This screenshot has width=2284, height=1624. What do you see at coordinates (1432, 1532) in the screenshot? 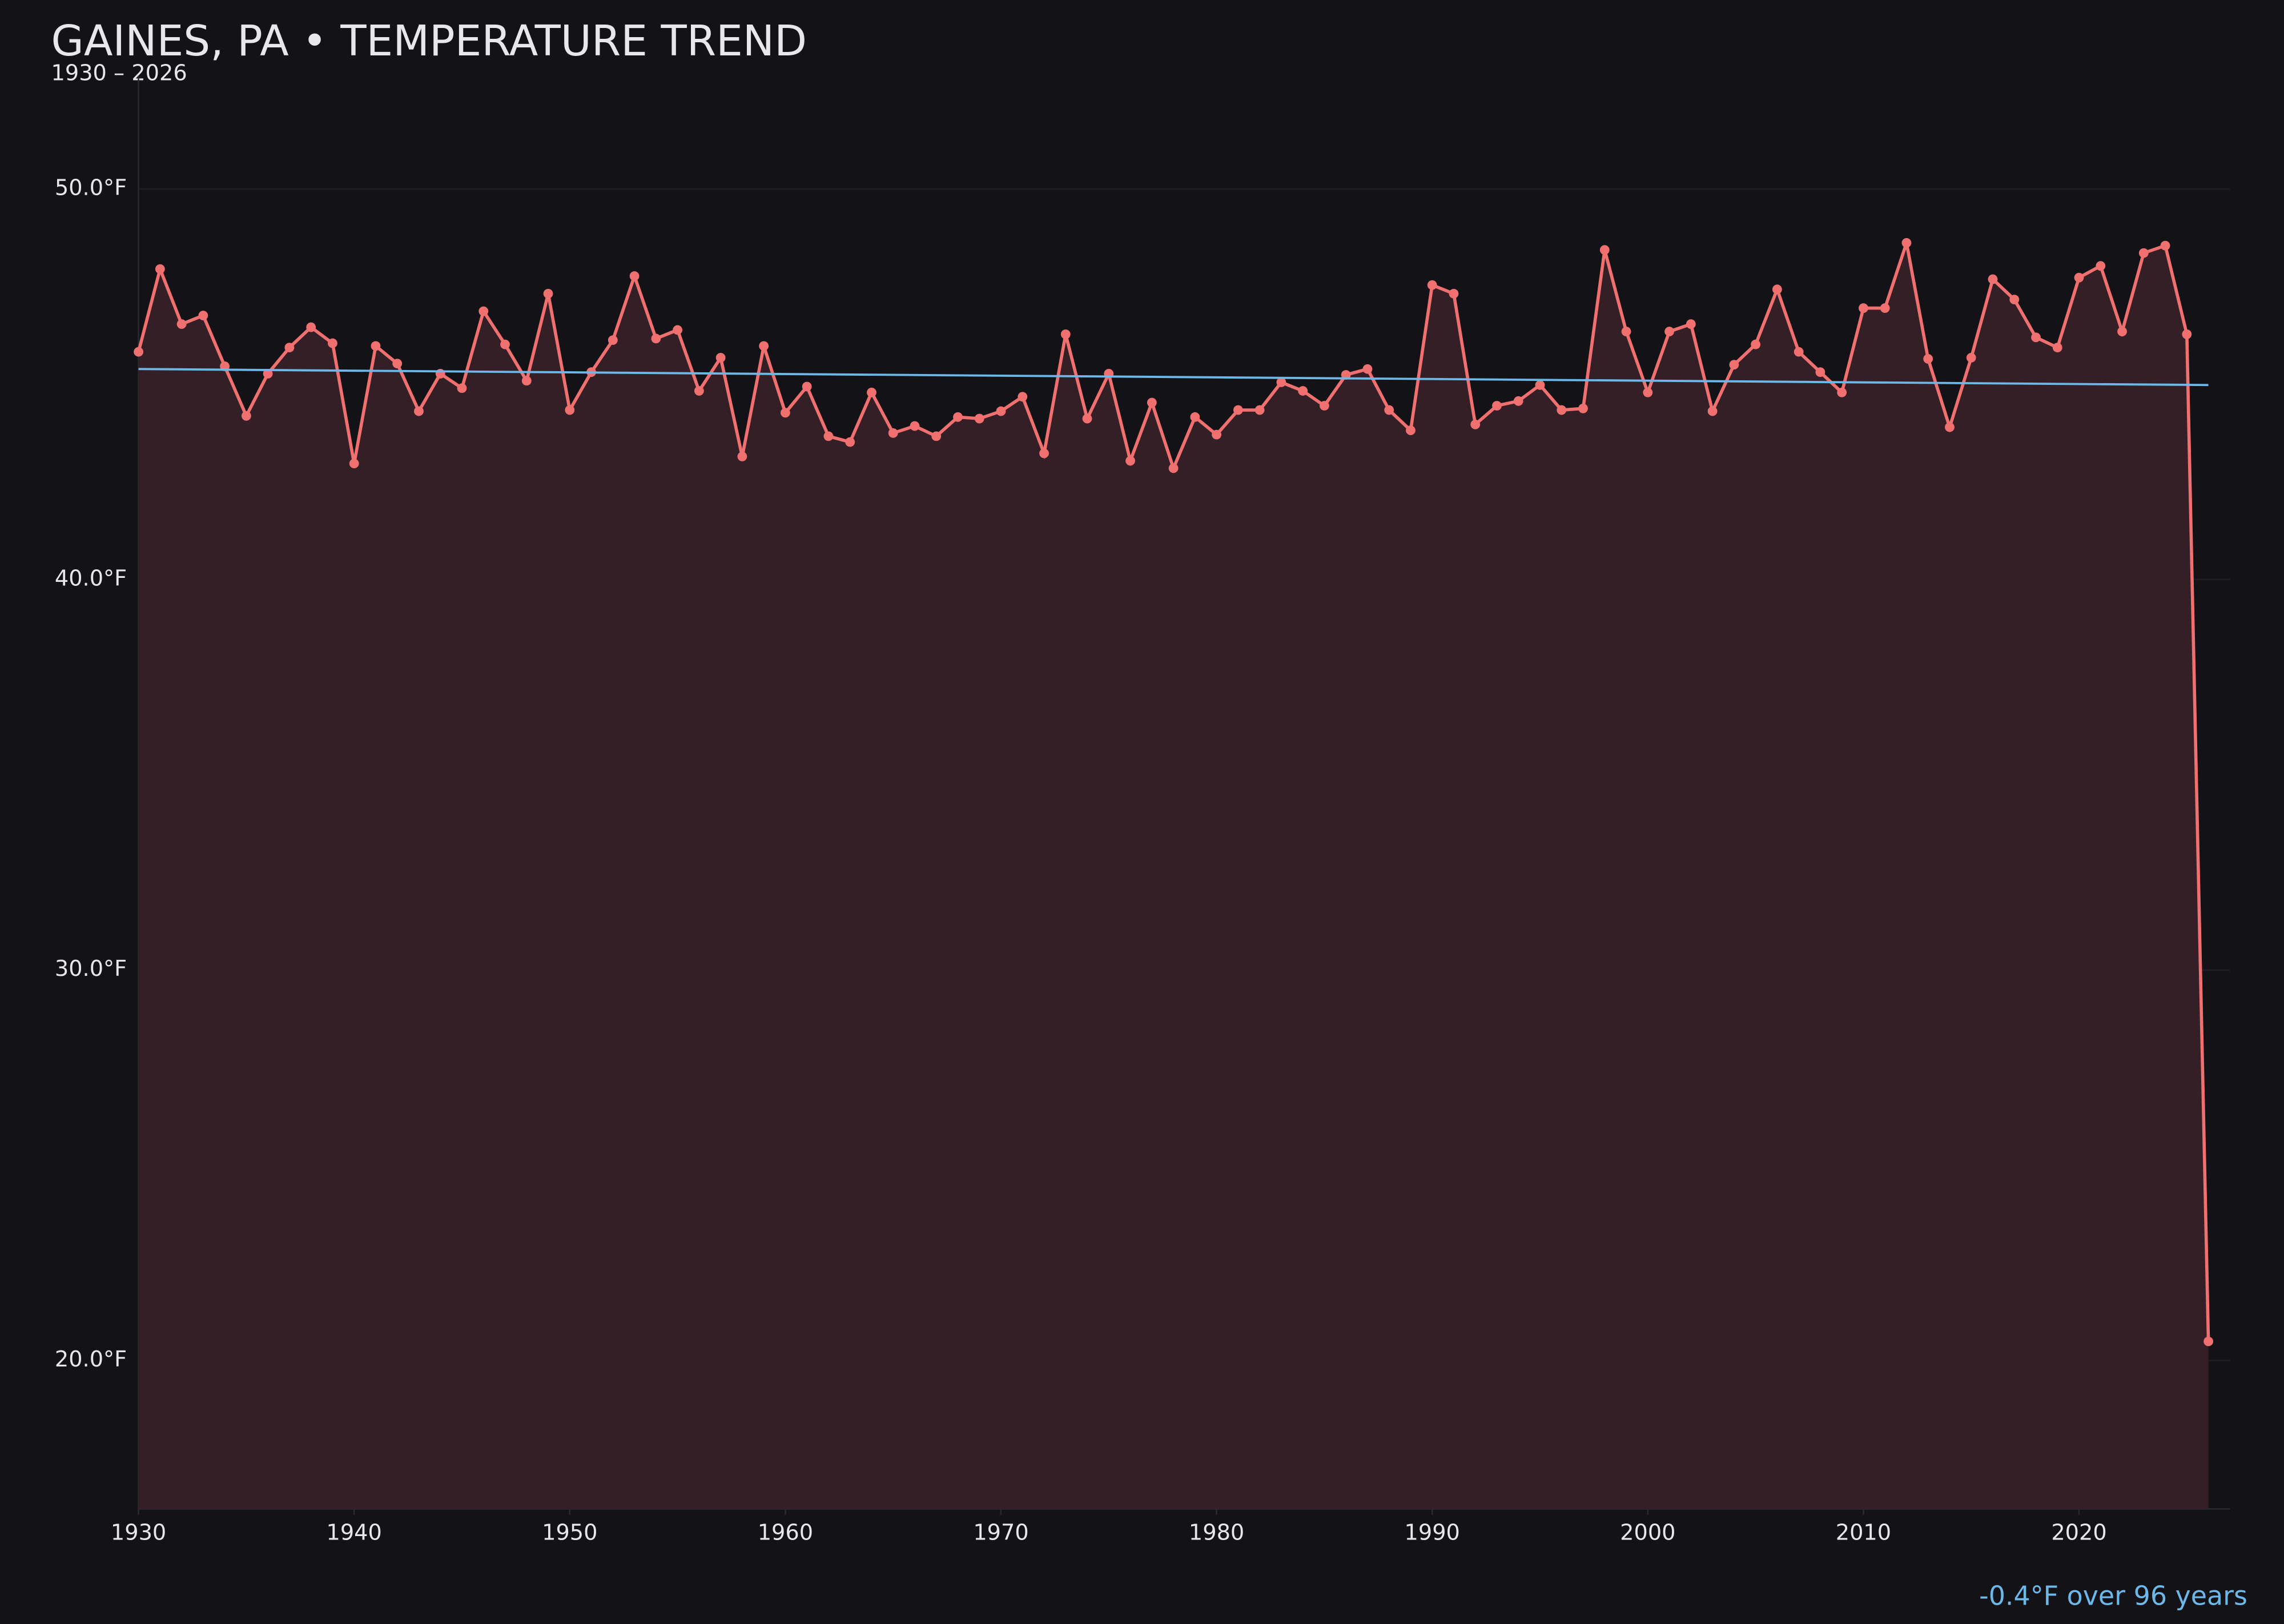
I see `x-tick-label: 1990` at bounding box center [1432, 1532].